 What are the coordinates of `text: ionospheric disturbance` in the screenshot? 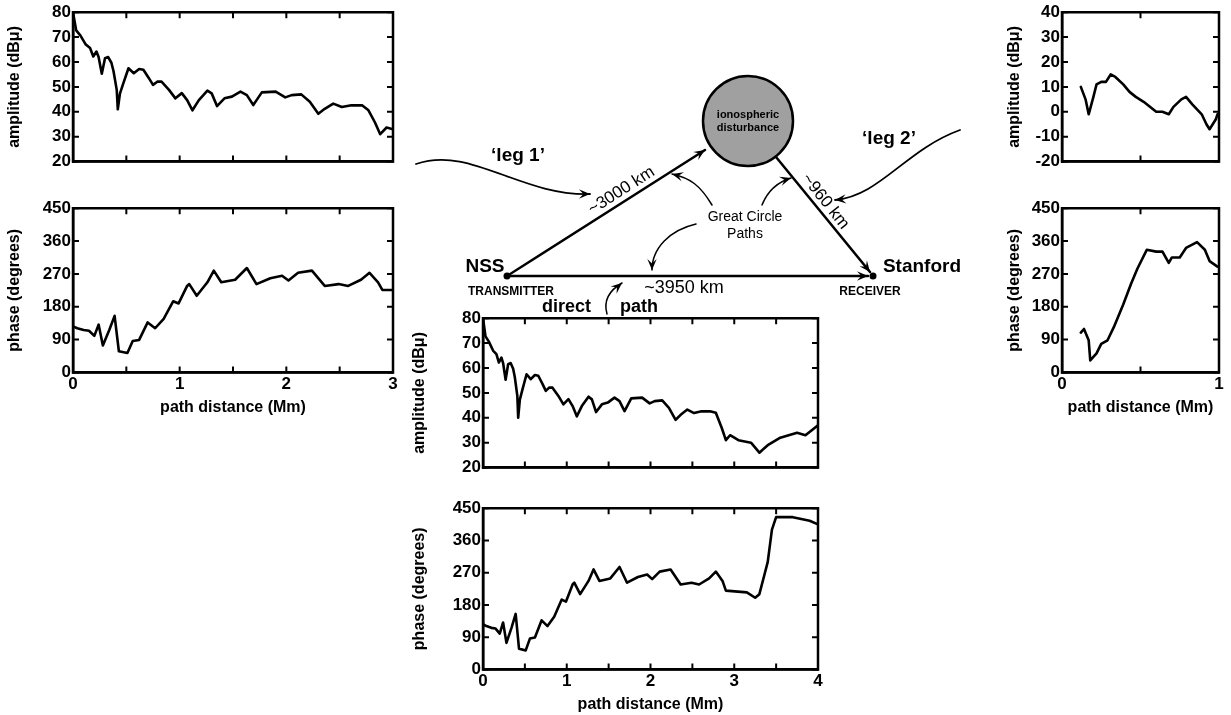 It's located at (748, 121).